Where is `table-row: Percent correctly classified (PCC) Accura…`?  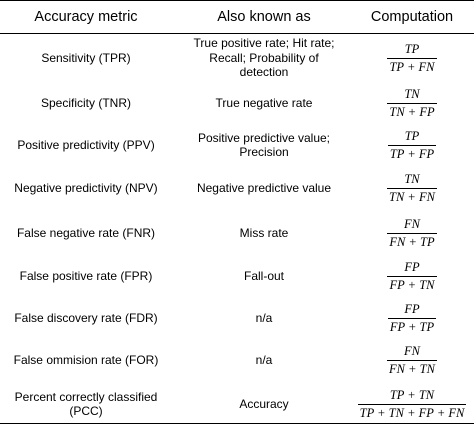 table-row: Percent correctly classified (PCC) Accura… is located at coordinates (237, 404).